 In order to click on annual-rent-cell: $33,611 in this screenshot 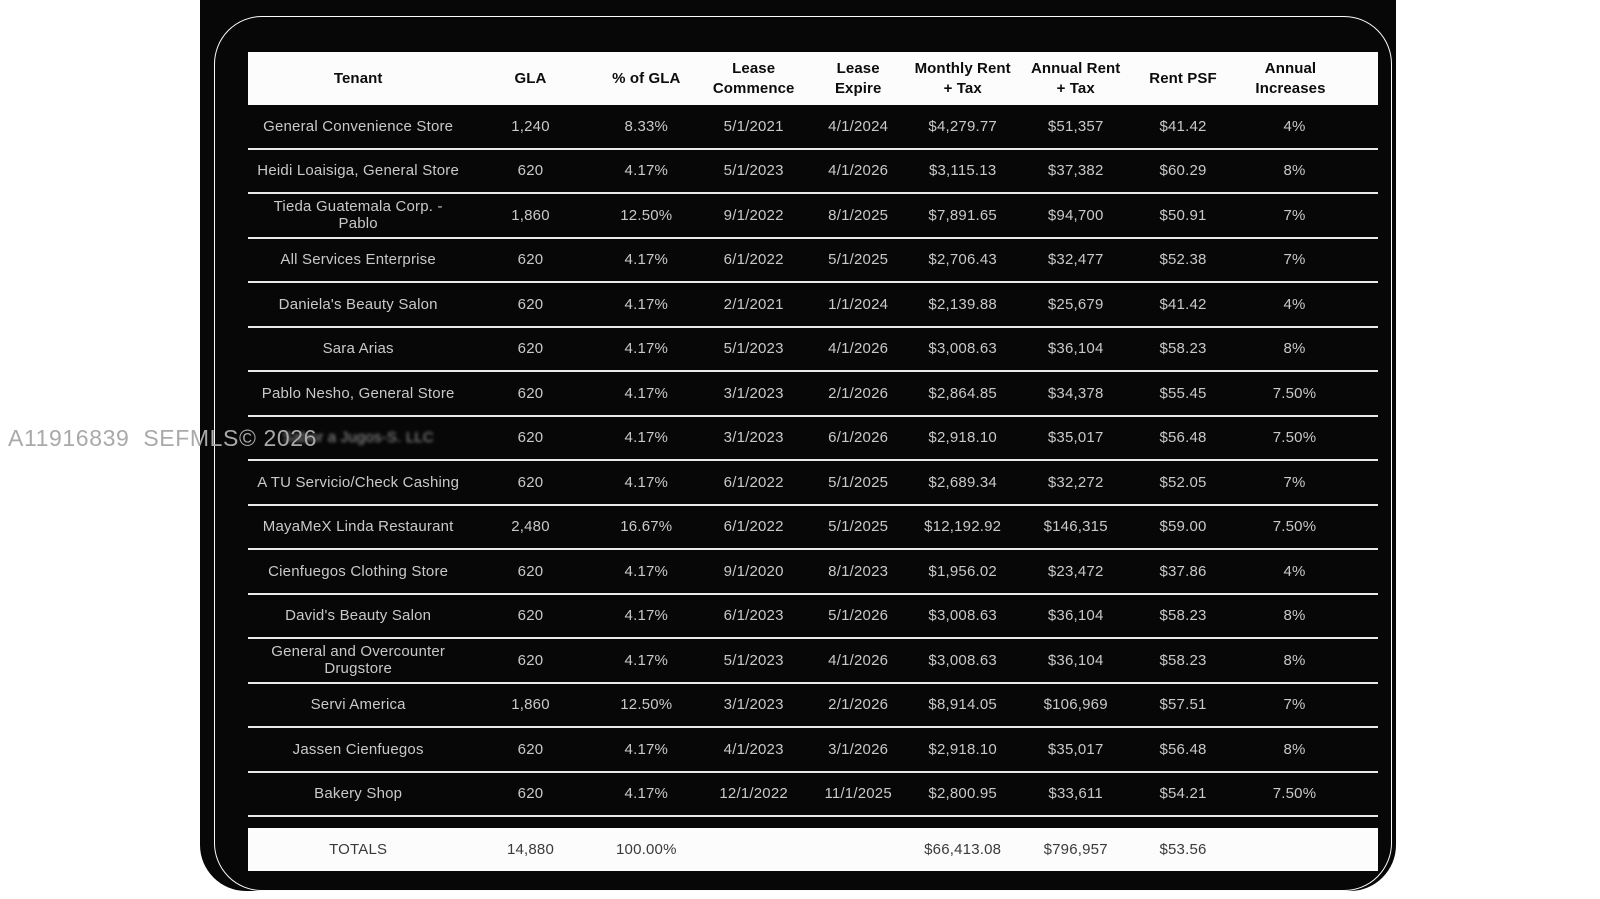, I will do `click(1075, 794)`.